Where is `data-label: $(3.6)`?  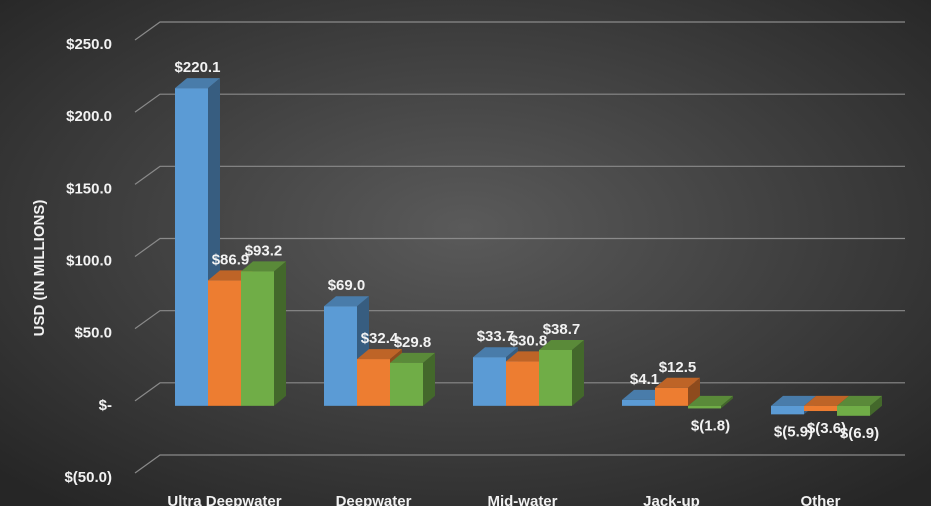 data-label: $(3.6) is located at coordinates (826, 428).